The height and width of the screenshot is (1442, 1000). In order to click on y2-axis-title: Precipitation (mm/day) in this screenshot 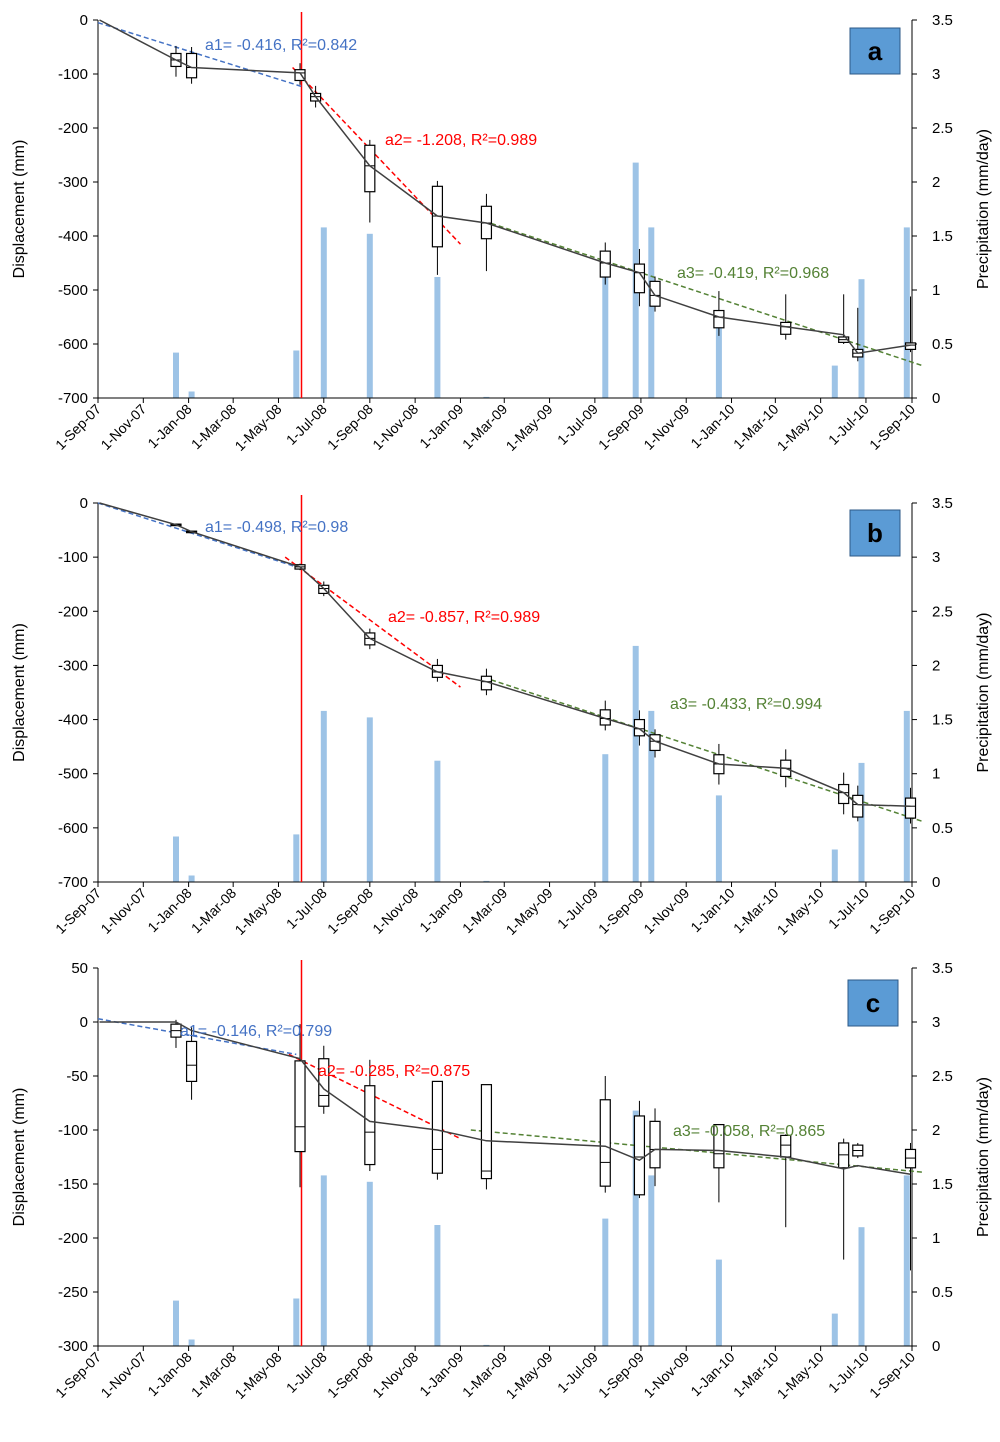, I will do `click(983, 692)`.